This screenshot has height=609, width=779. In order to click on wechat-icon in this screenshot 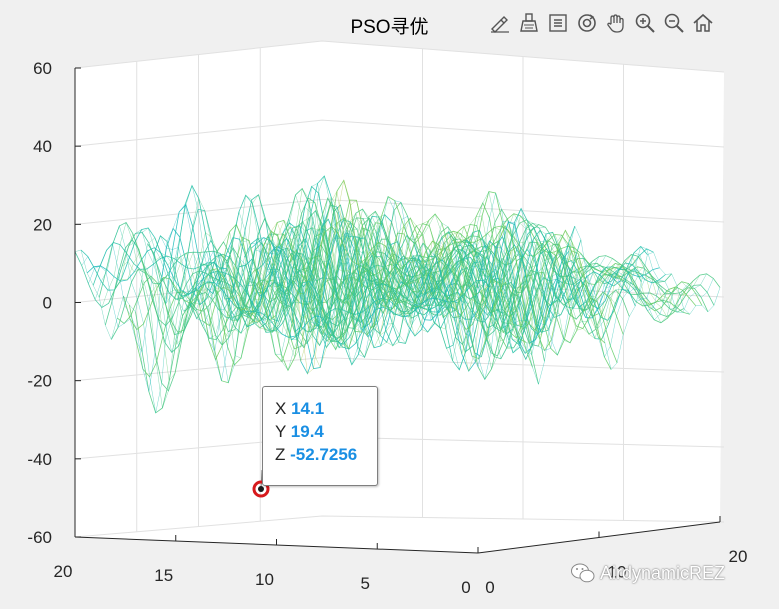, I will do `click(583, 573)`.